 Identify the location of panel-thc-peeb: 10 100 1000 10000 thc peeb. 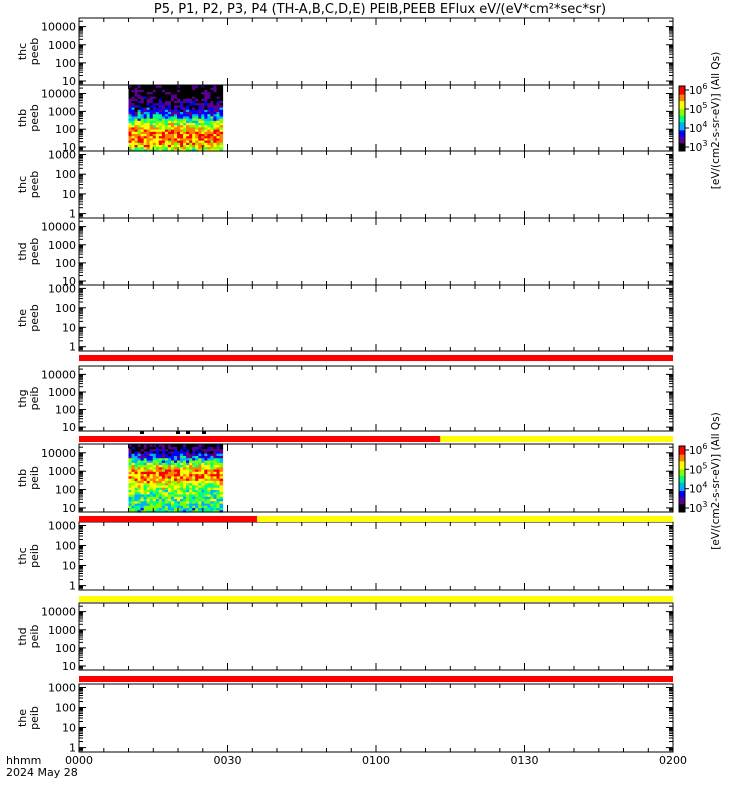
(345, 52).